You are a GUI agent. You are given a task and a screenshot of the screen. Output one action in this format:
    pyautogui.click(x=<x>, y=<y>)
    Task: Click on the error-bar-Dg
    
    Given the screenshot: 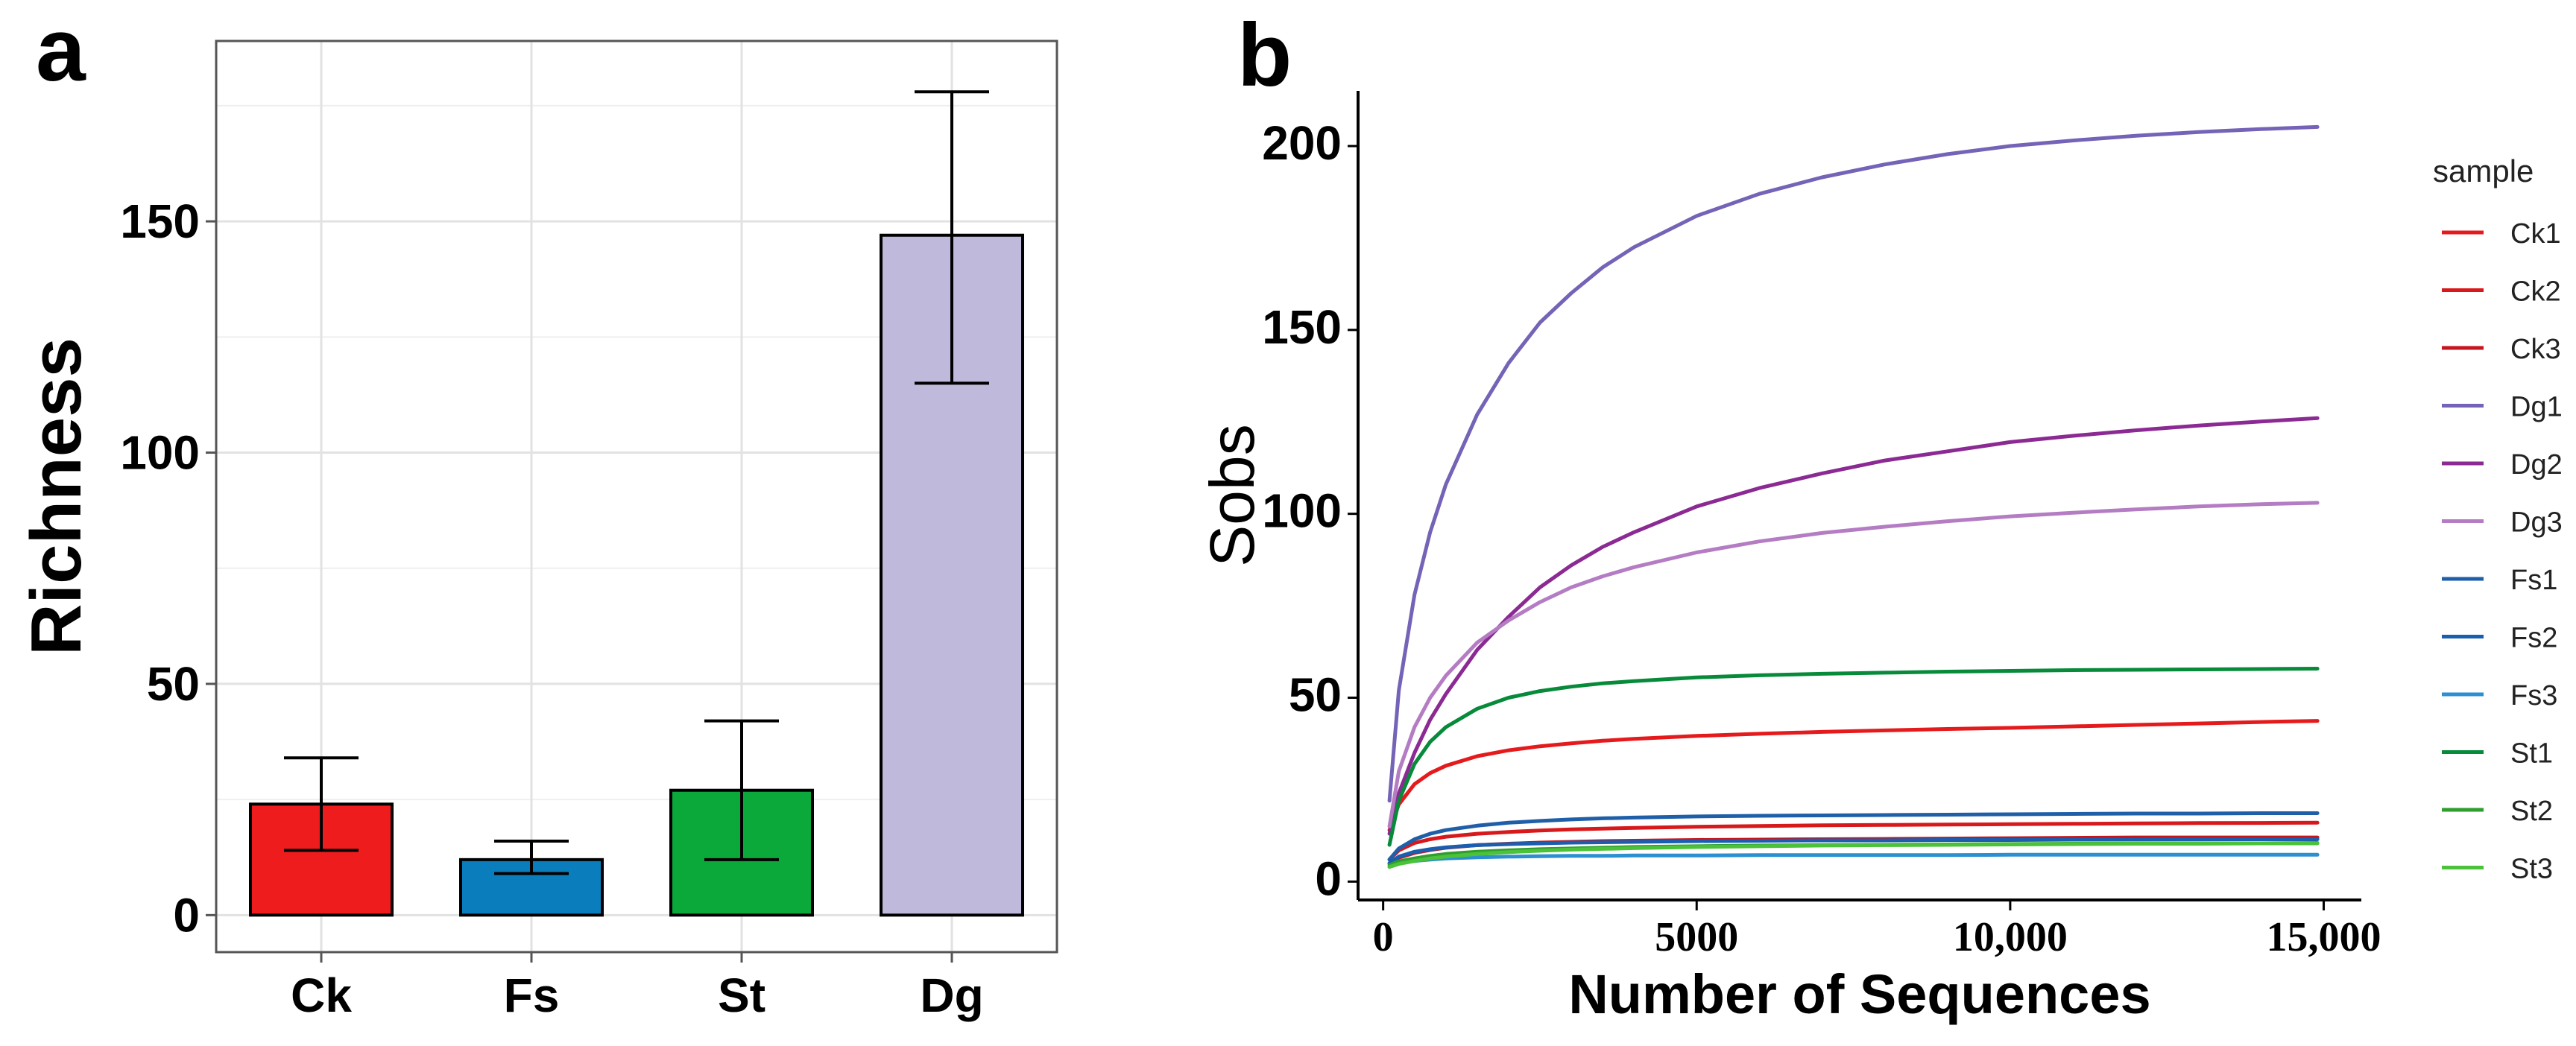 What is the action you would take?
    pyautogui.click(x=952, y=238)
    